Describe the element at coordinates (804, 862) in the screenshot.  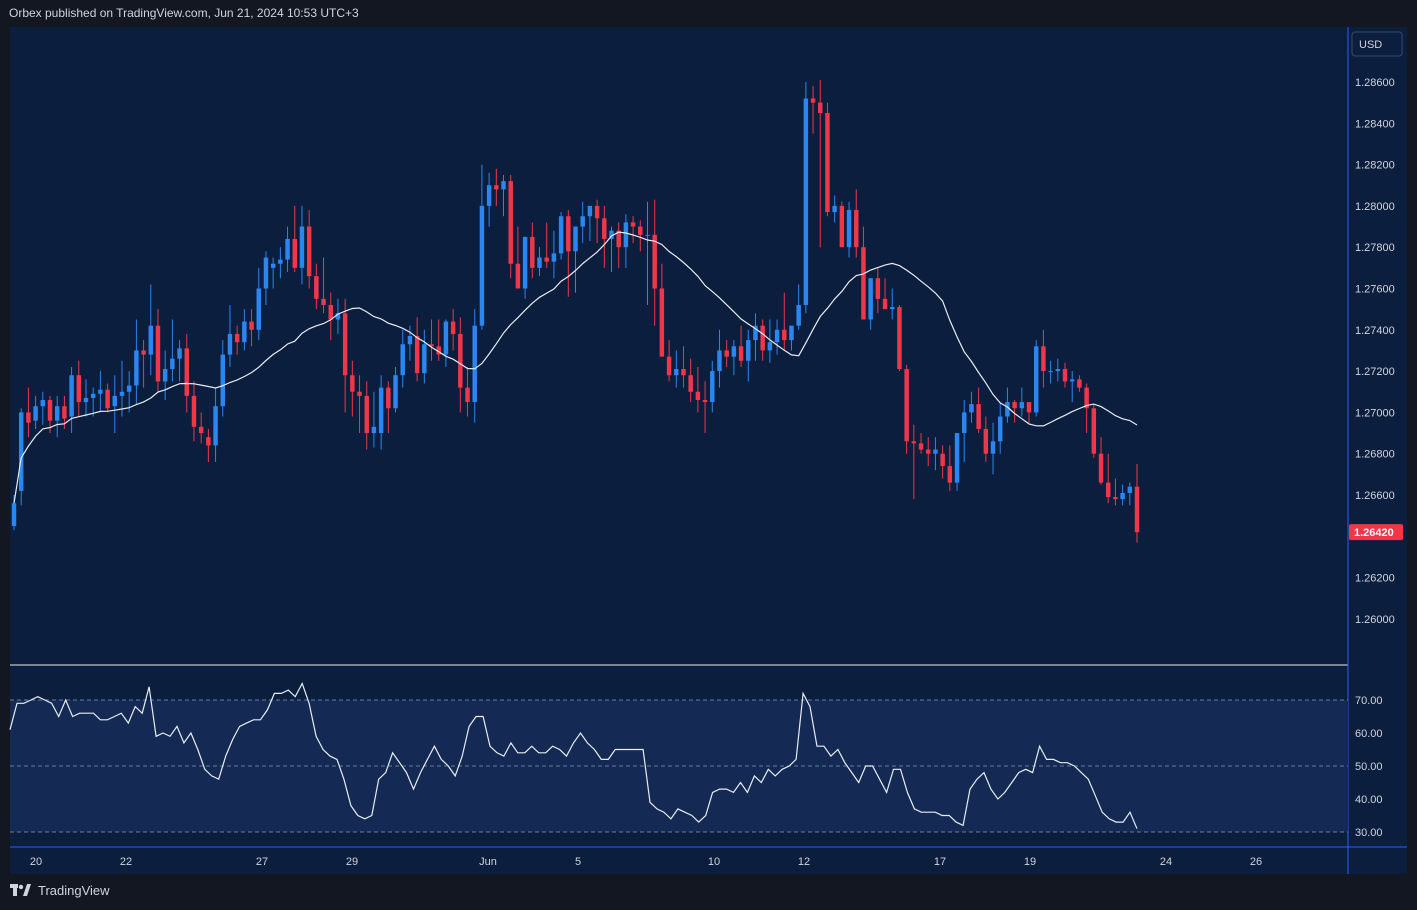
I see `time-tick-label: 12` at that location.